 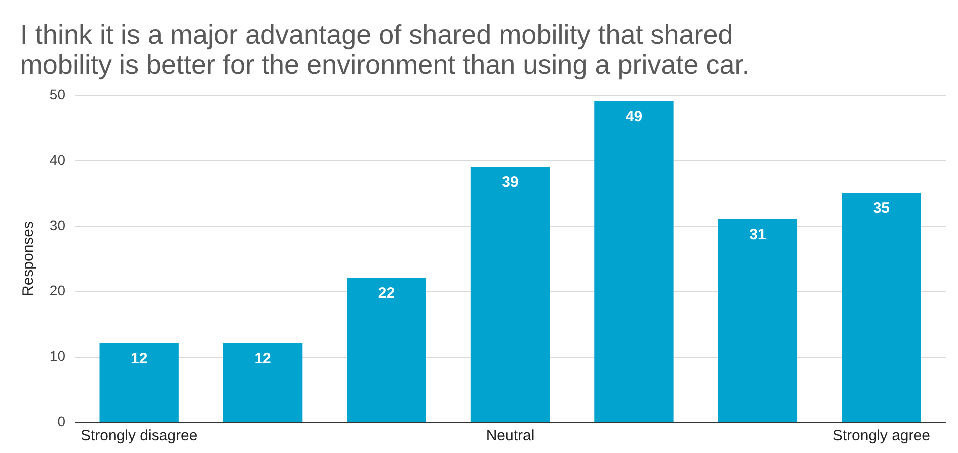 What do you see at coordinates (139, 436) in the screenshot?
I see `x-tick-label: Strongly disagree` at bounding box center [139, 436].